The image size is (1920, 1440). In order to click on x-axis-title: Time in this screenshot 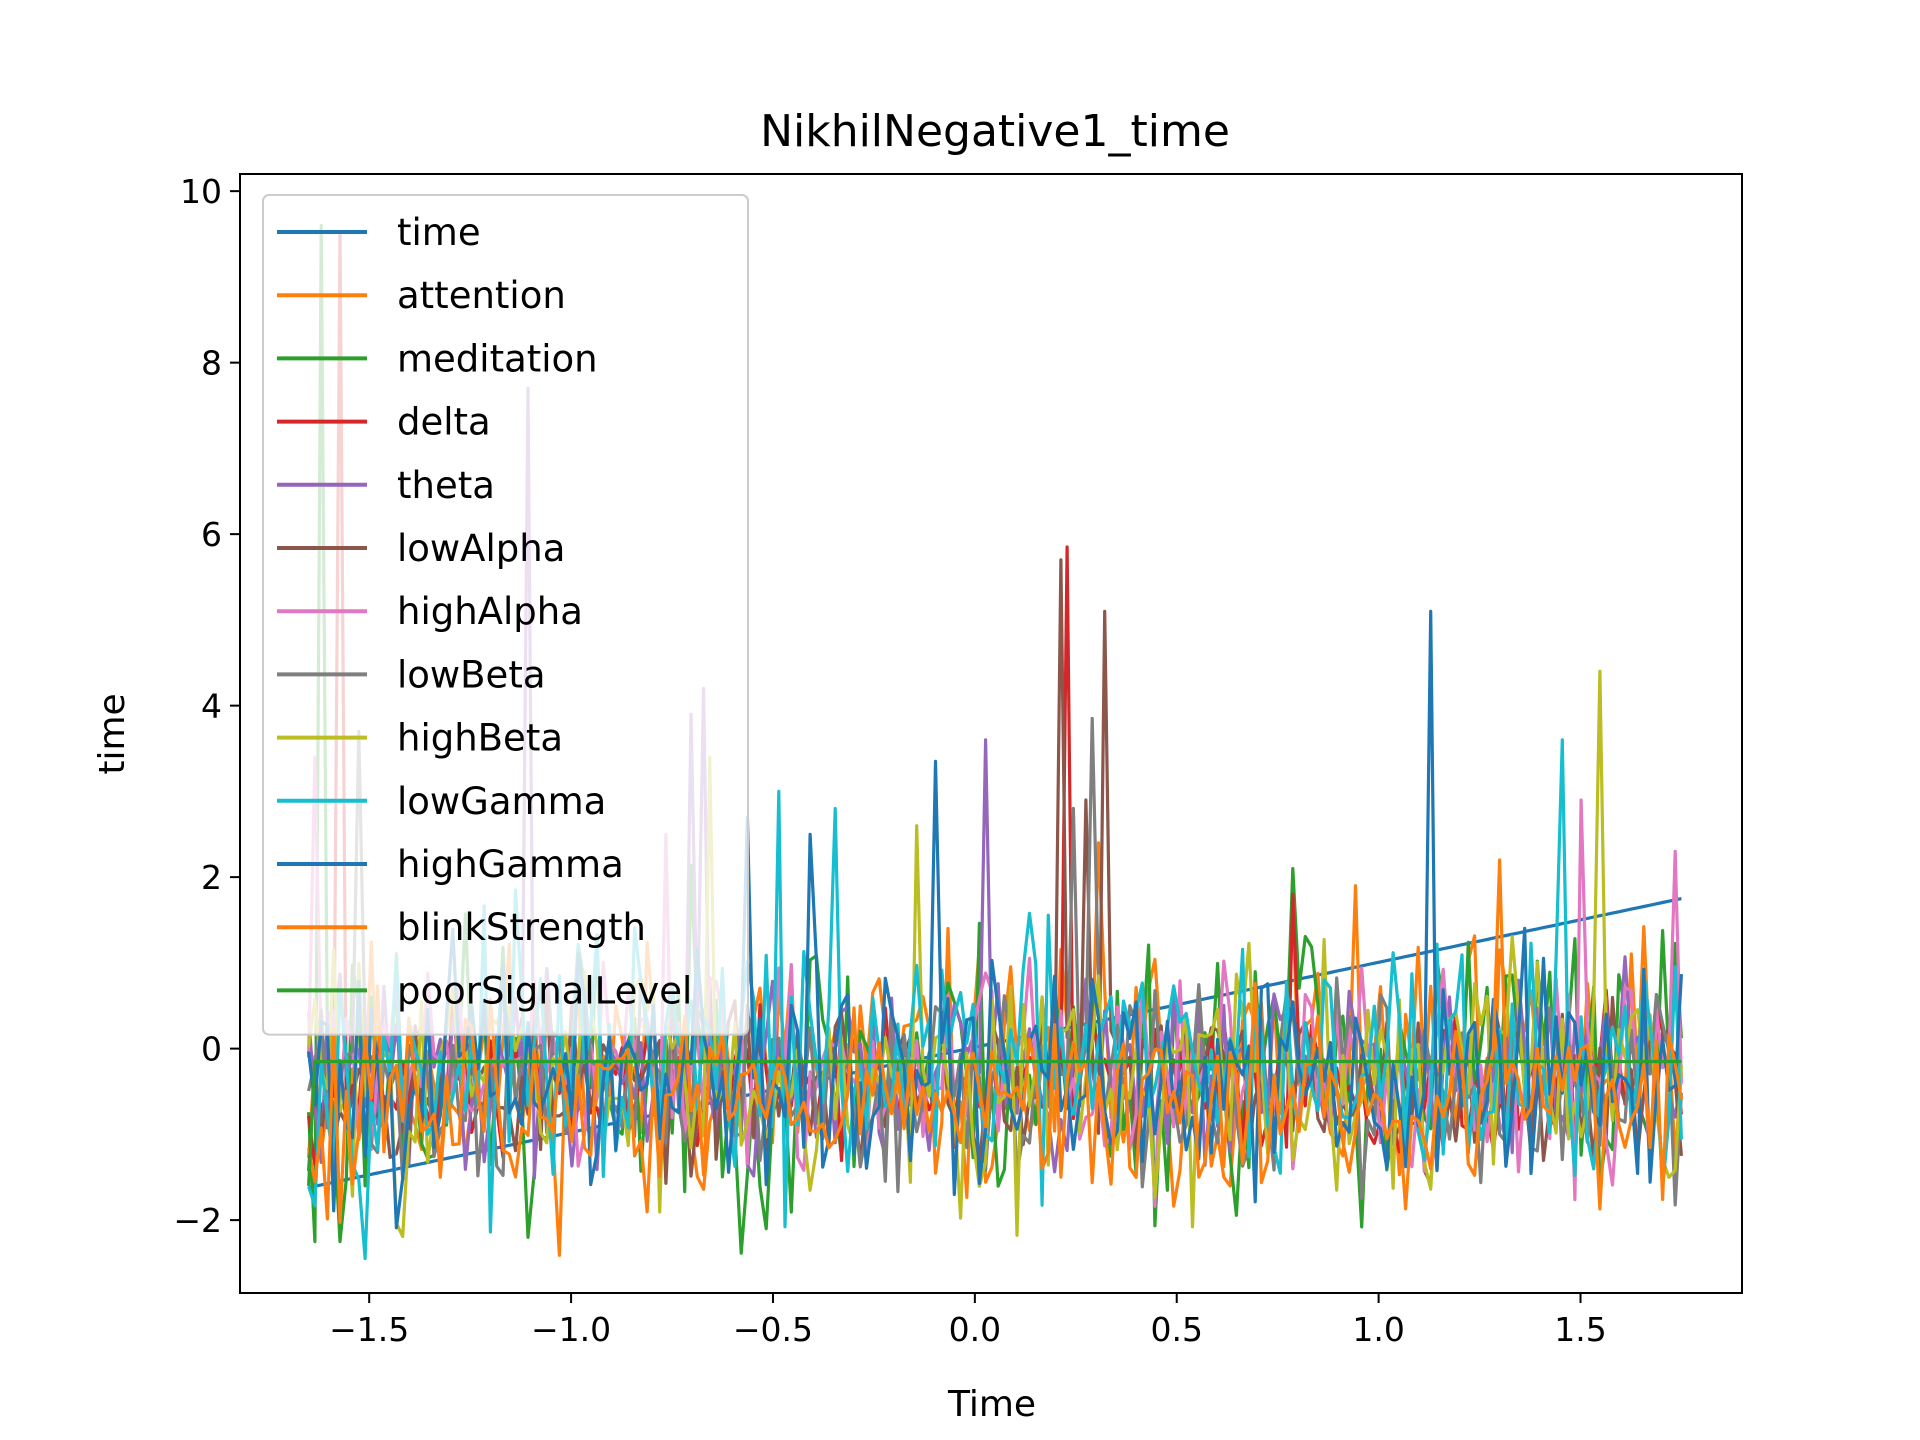, I will do `click(991, 1404)`.